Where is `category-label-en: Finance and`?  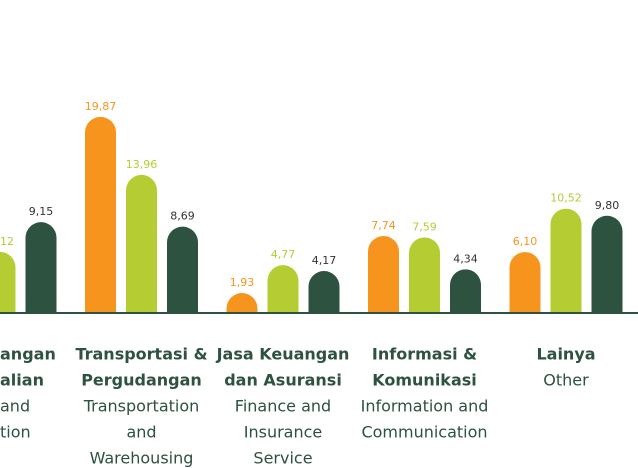 category-label-en: Finance and is located at coordinates (283, 406).